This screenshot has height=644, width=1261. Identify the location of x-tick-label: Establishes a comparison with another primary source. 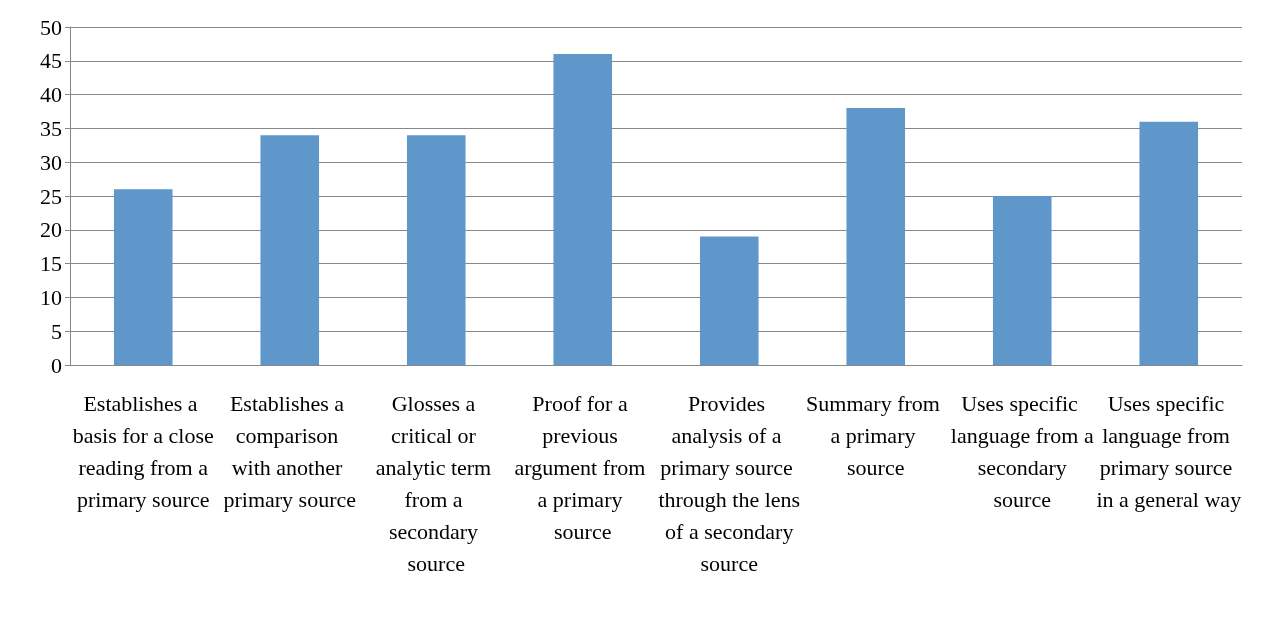
(290, 451).